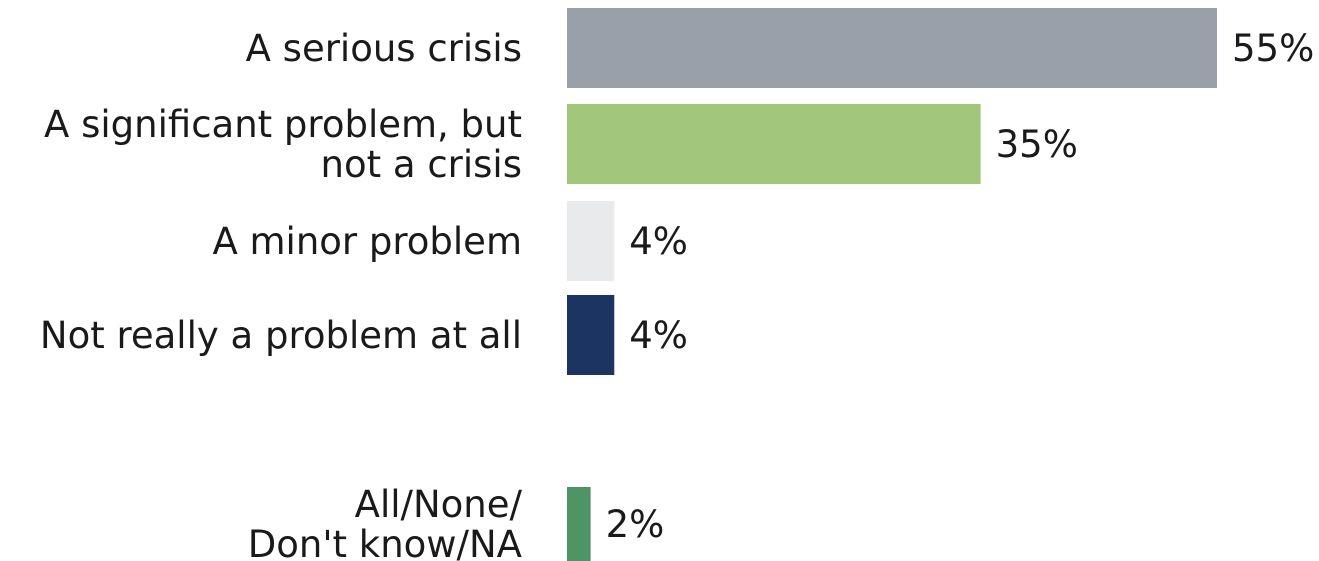 The width and height of the screenshot is (1319, 561). Describe the element at coordinates (385, 542) in the screenshot. I see `category-label-4-line-1: Don't know/NA` at that location.